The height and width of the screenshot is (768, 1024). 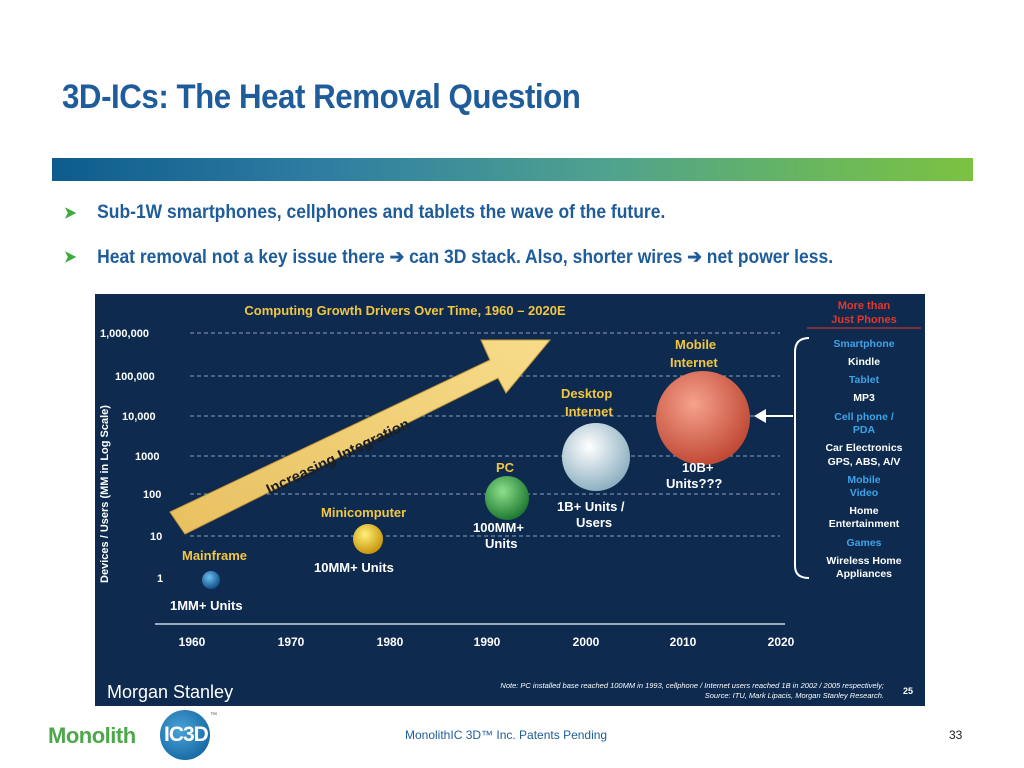 What do you see at coordinates (864, 524) in the screenshot?
I see `side-item: Entertainment` at bounding box center [864, 524].